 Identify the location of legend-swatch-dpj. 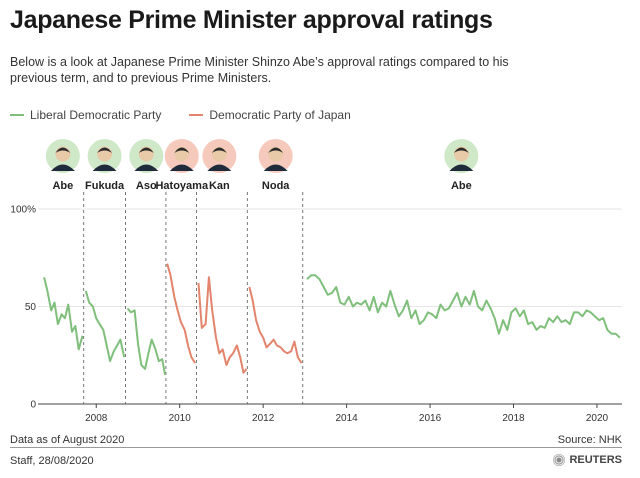
(196, 115).